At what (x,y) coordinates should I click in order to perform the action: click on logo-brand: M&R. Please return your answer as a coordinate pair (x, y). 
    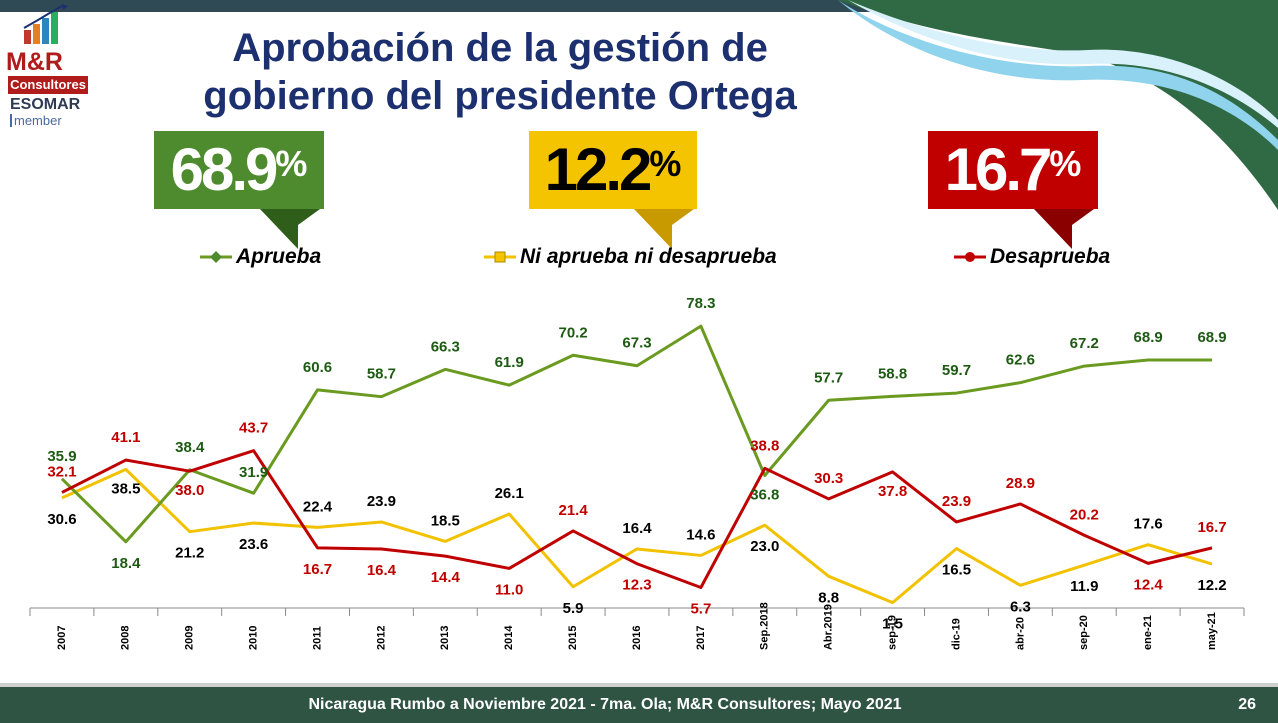
    Looking at the image, I should click on (34, 62).